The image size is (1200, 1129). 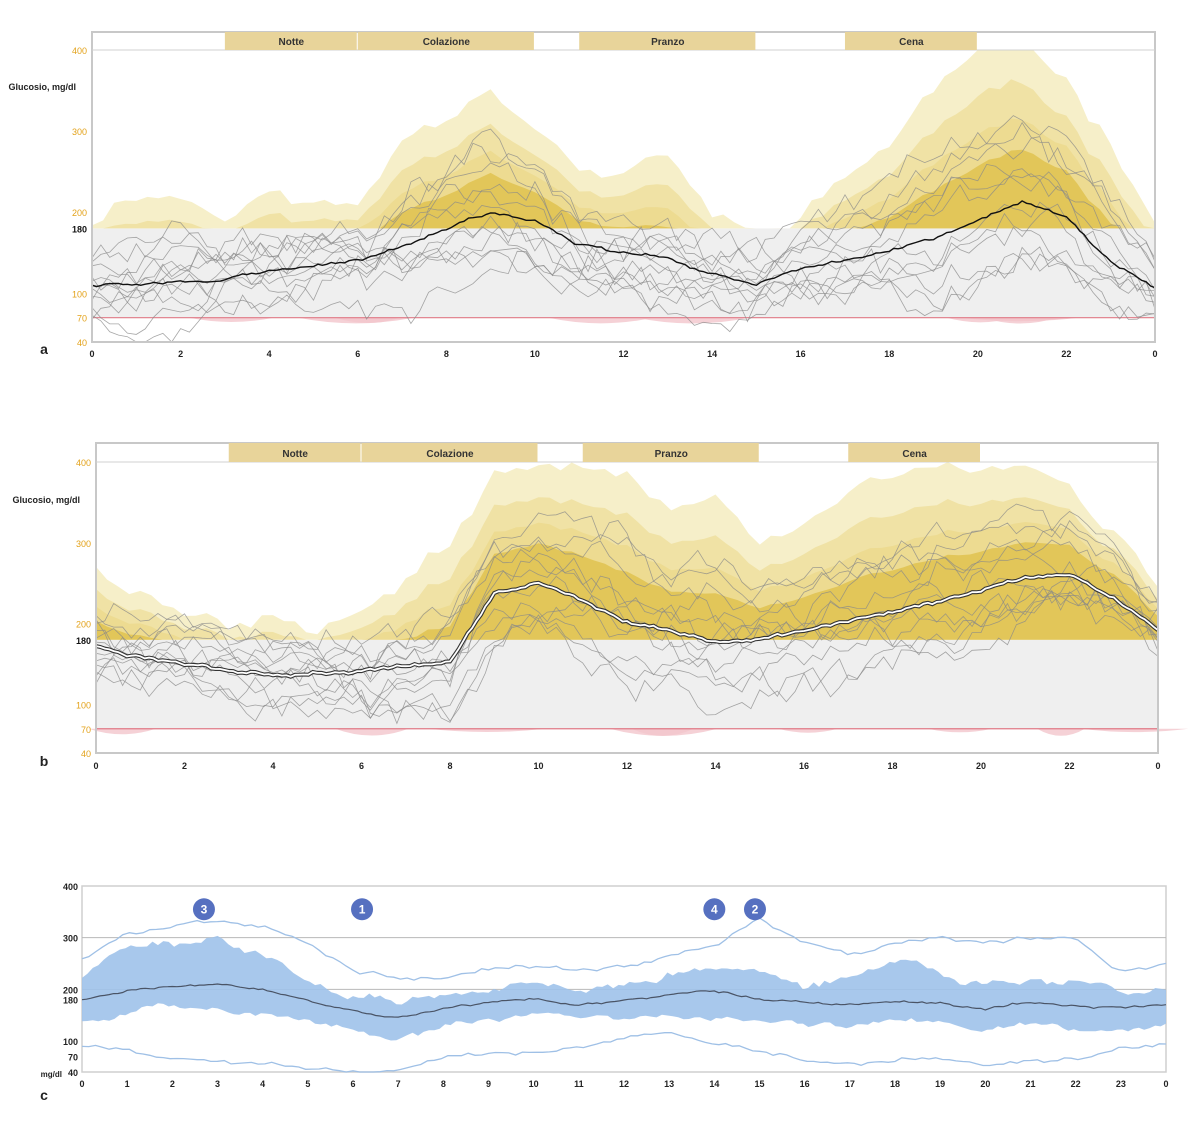 I want to click on x-tick-label: 13, so click(x=669, y=1084).